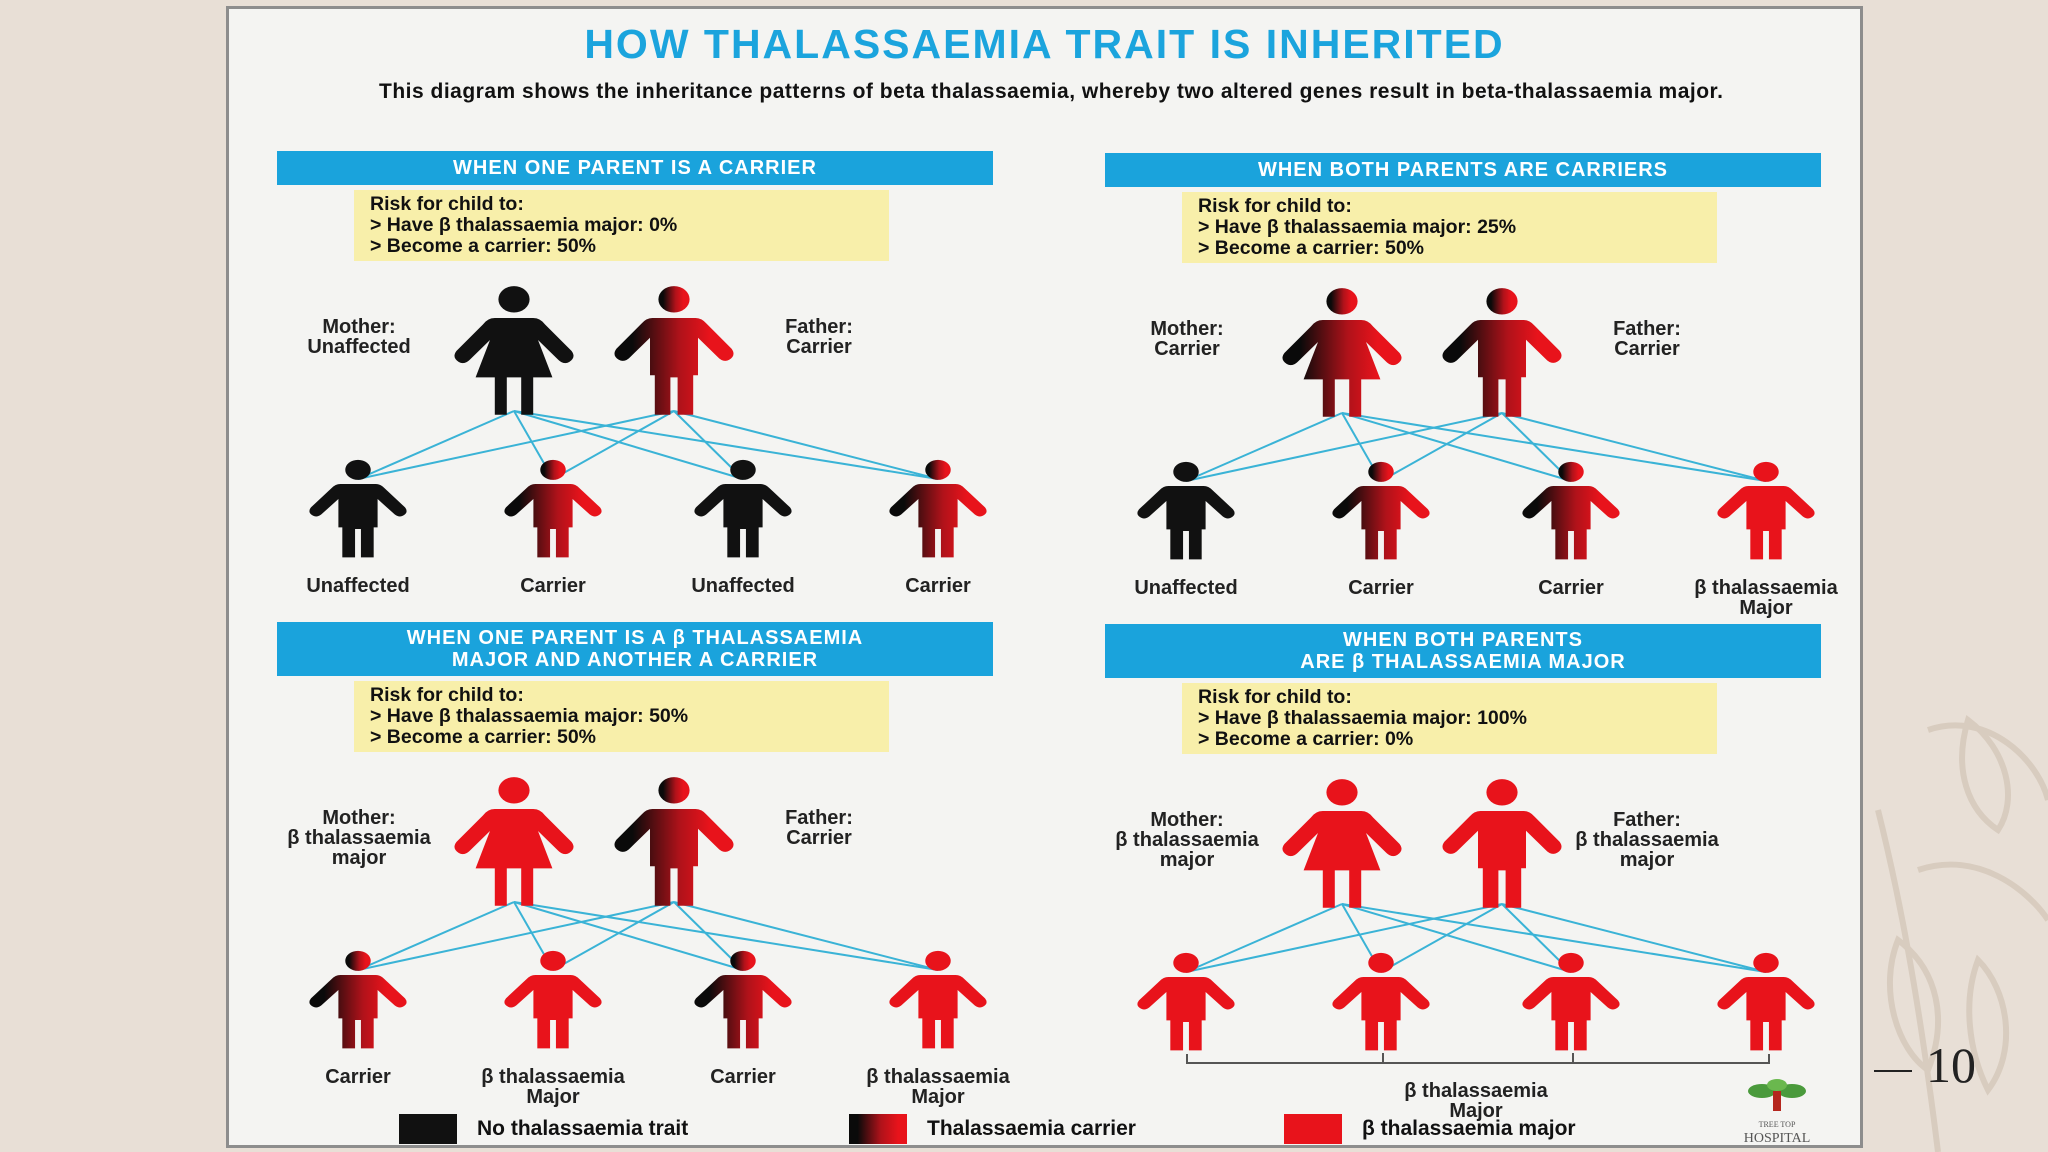 This screenshot has height=1152, width=2048. Describe the element at coordinates (1777, 1095) in the screenshot. I see `tree-logo-icon` at that location.